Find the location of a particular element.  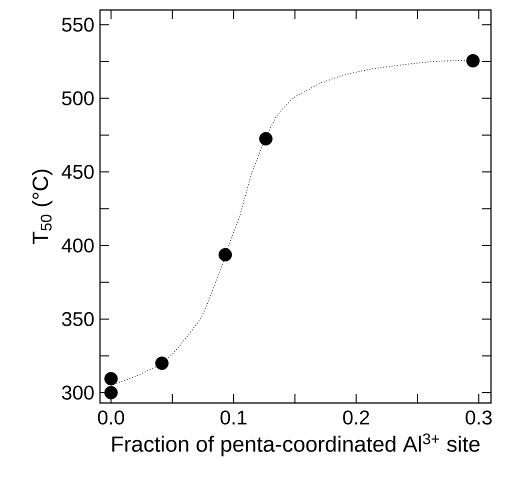

y-axis-title: T$_{50}$ (°C) is located at coordinates (42, 207).